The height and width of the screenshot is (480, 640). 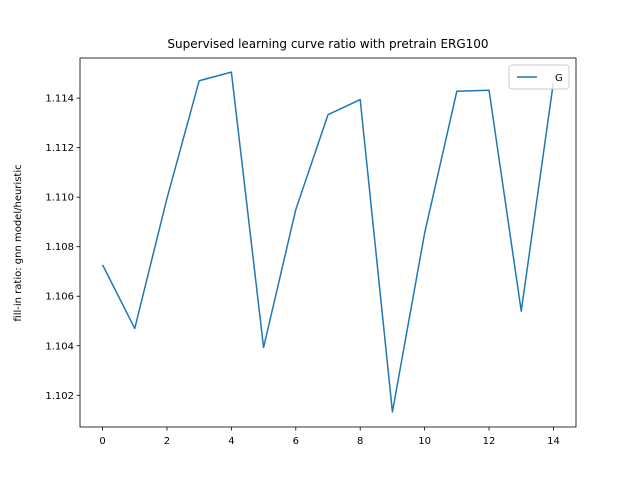 I want to click on y-tick-label: 1.104, so click(x=59, y=346).